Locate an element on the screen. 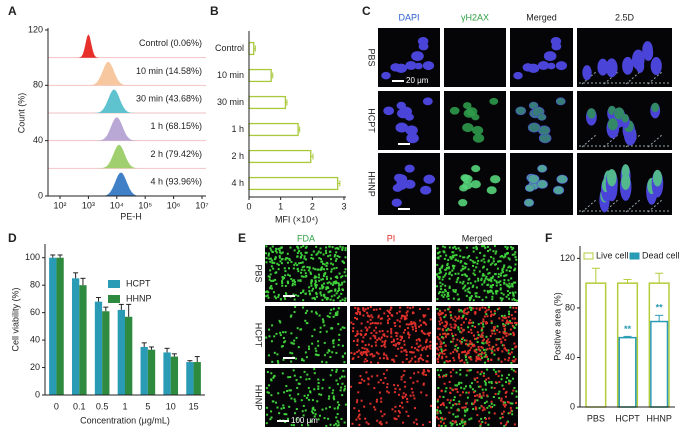 This screenshot has height=438, width=681. image is located at coordinates (475, 184).